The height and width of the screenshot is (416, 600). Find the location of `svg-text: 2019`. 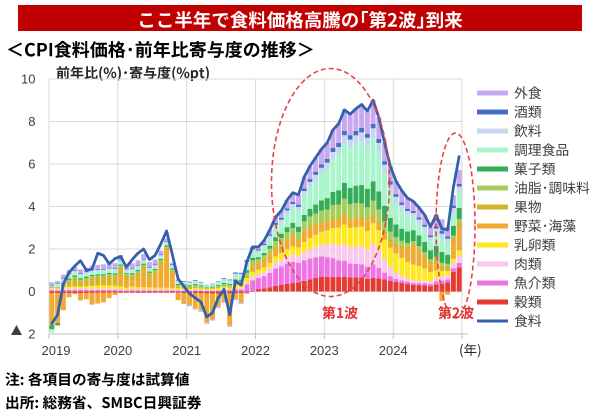

svg-text: 2019 is located at coordinates (56, 350).